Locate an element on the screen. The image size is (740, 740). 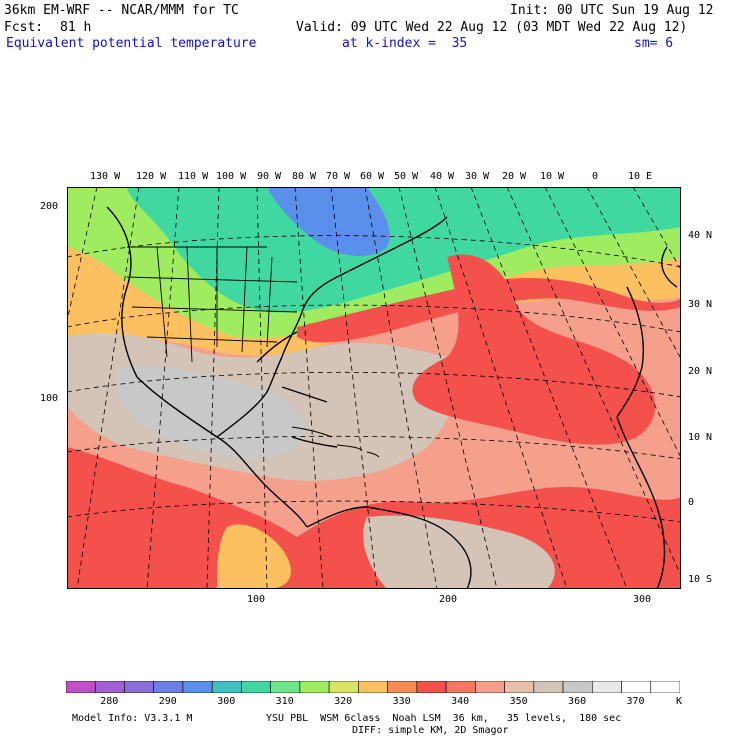
colorbar is located at coordinates (373, 687).